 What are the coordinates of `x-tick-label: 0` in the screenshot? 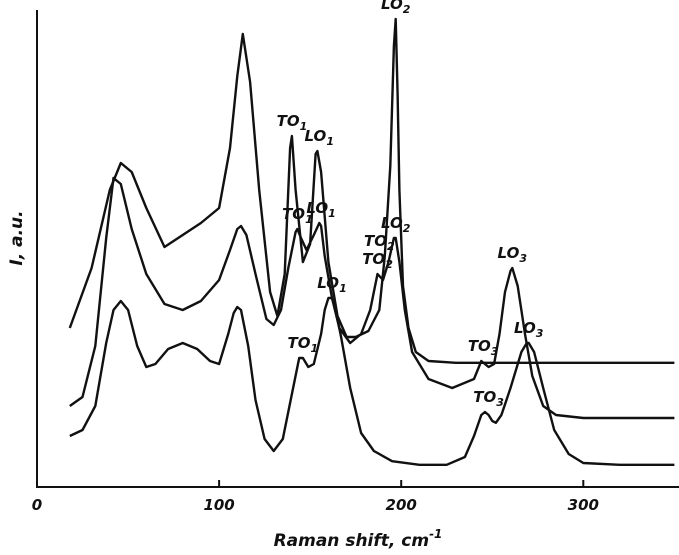 It's located at (37, 505).